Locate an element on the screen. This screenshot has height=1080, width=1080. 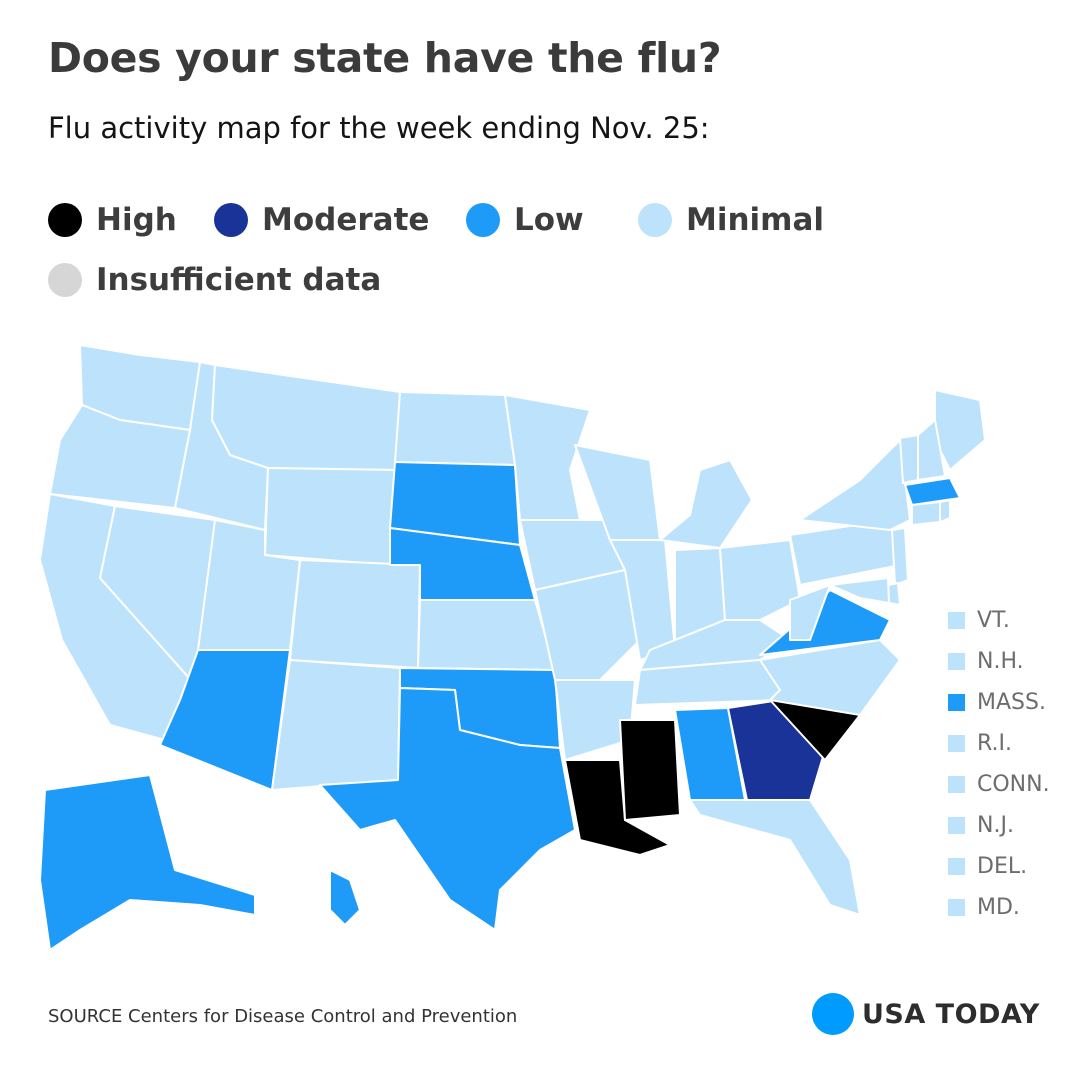
legend-label-low: Low is located at coordinates (549, 220).